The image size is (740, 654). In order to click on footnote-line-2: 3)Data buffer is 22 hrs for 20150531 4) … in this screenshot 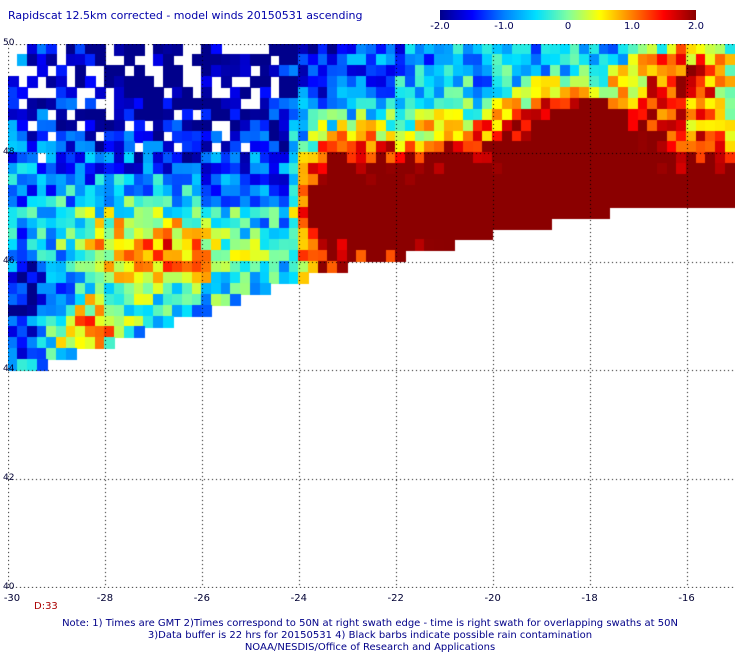, I will do `click(370, 635)`.